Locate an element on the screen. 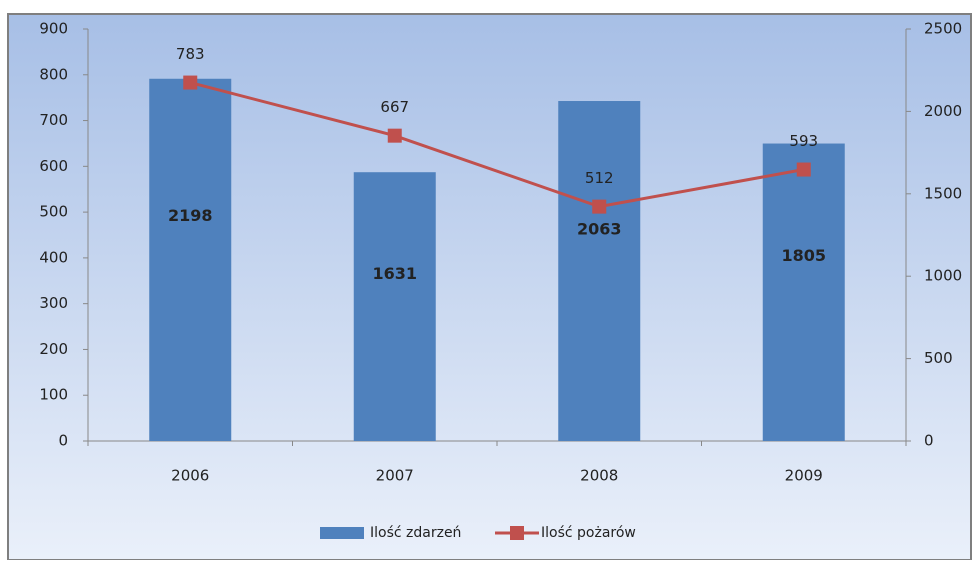 This screenshot has height=564, width=979. y2-tick-label: 2500 is located at coordinates (943, 29).